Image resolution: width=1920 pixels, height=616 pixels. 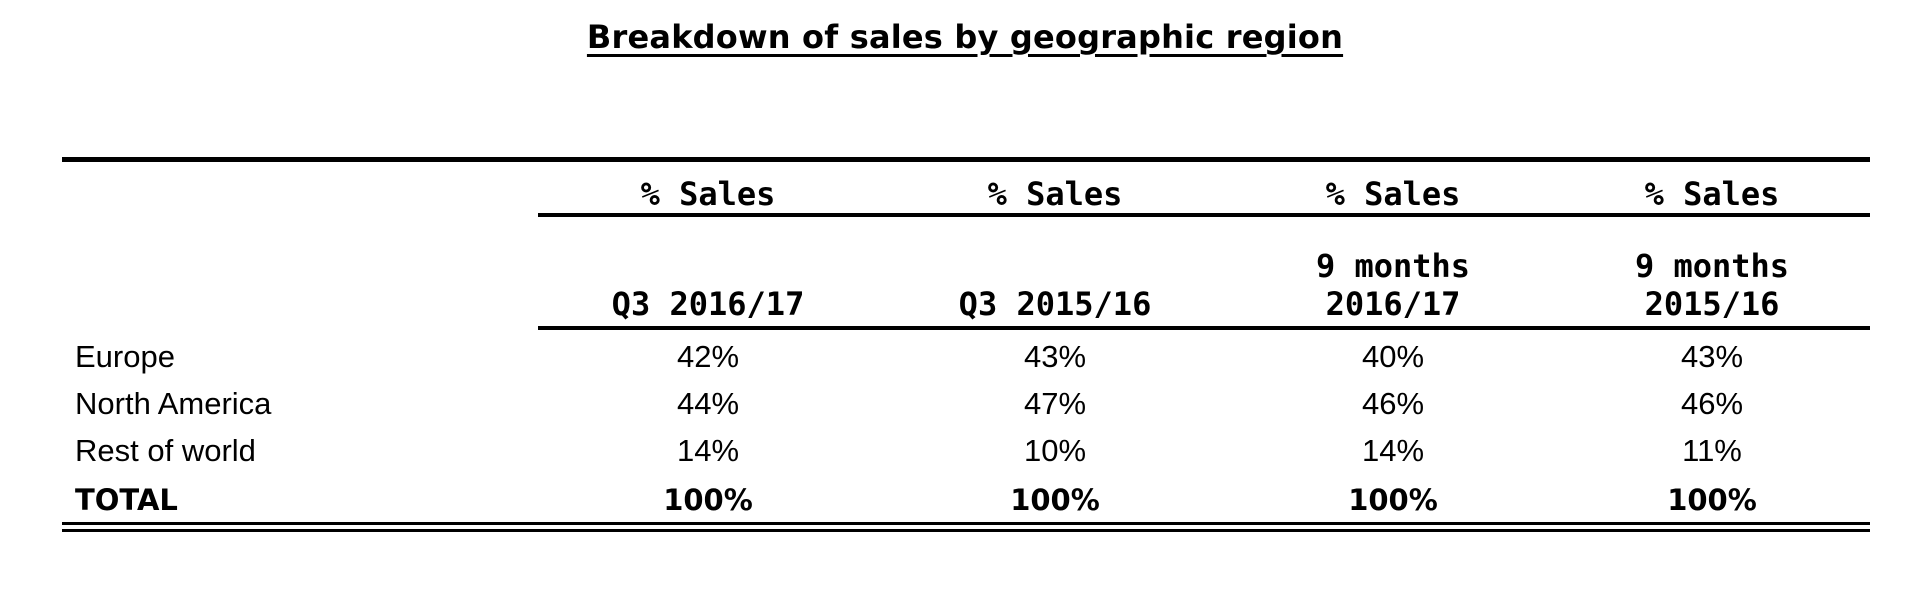 What do you see at coordinates (125, 356) in the screenshot?
I see `row-label-europe: Europe` at bounding box center [125, 356].